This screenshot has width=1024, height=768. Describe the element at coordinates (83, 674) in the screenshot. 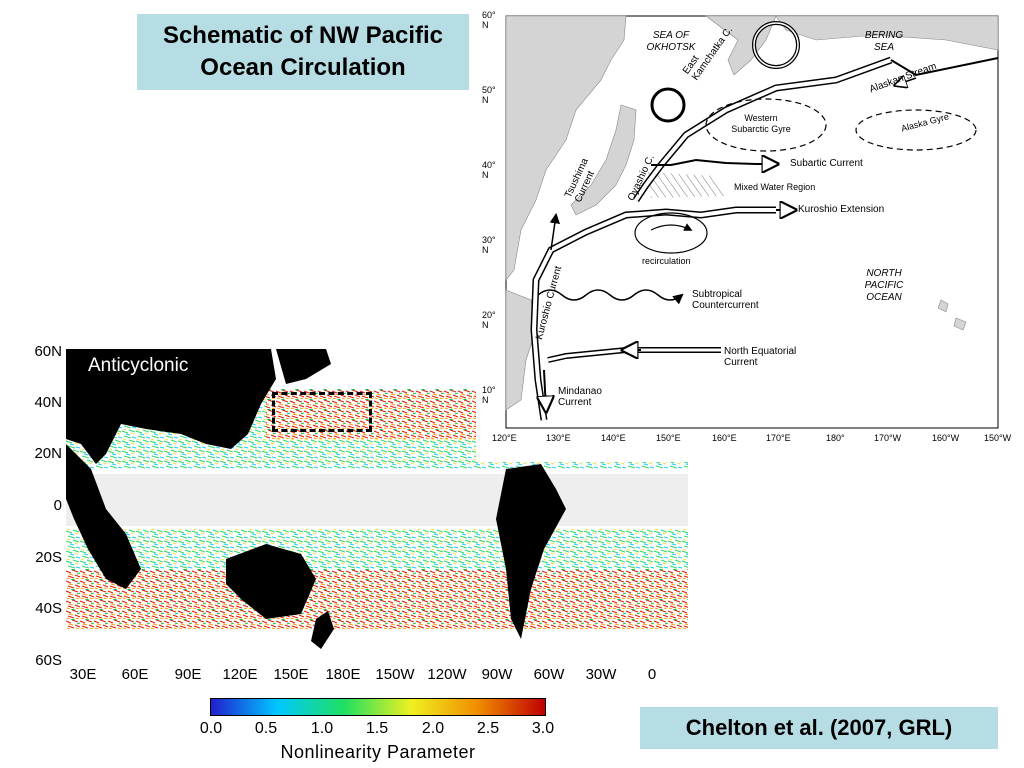

I see `lon-tick: 30E` at that location.